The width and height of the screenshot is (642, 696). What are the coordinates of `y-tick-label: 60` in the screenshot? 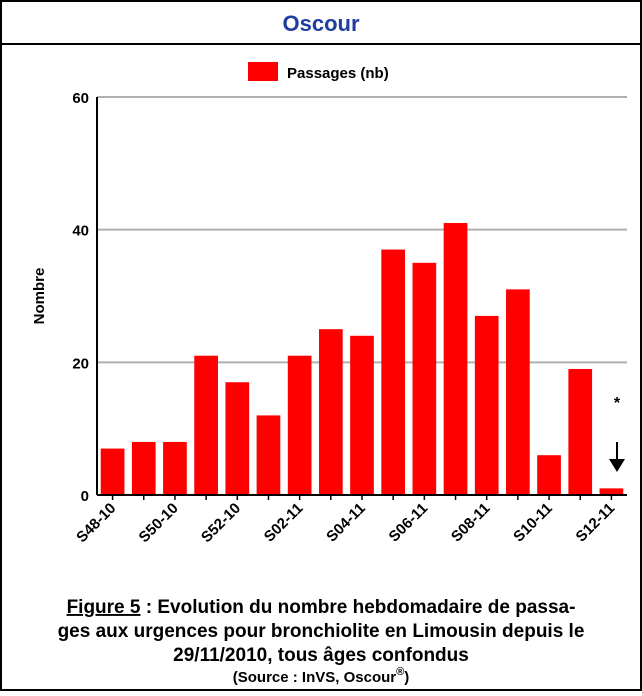 It's located at (80, 98).